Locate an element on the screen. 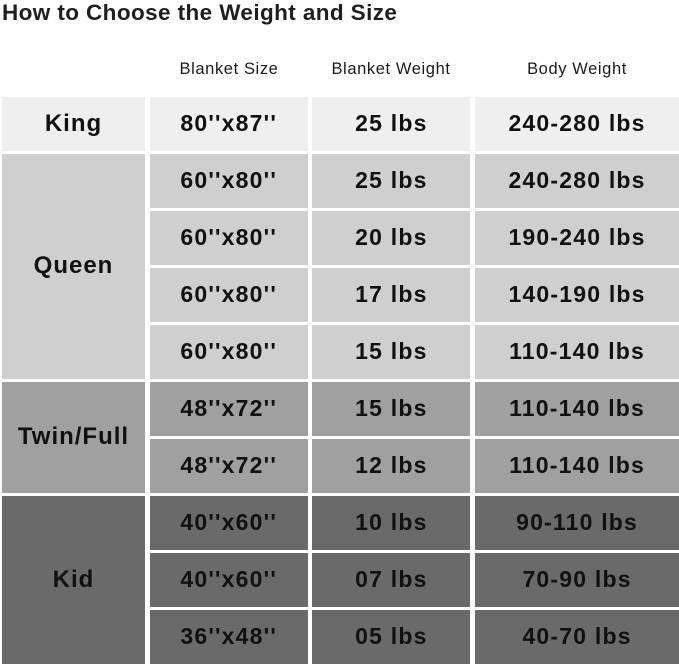 Image resolution: width=679 pixels, height=667 pixels. blanket-weight-cell: 17 lbs is located at coordinates (391, 295).